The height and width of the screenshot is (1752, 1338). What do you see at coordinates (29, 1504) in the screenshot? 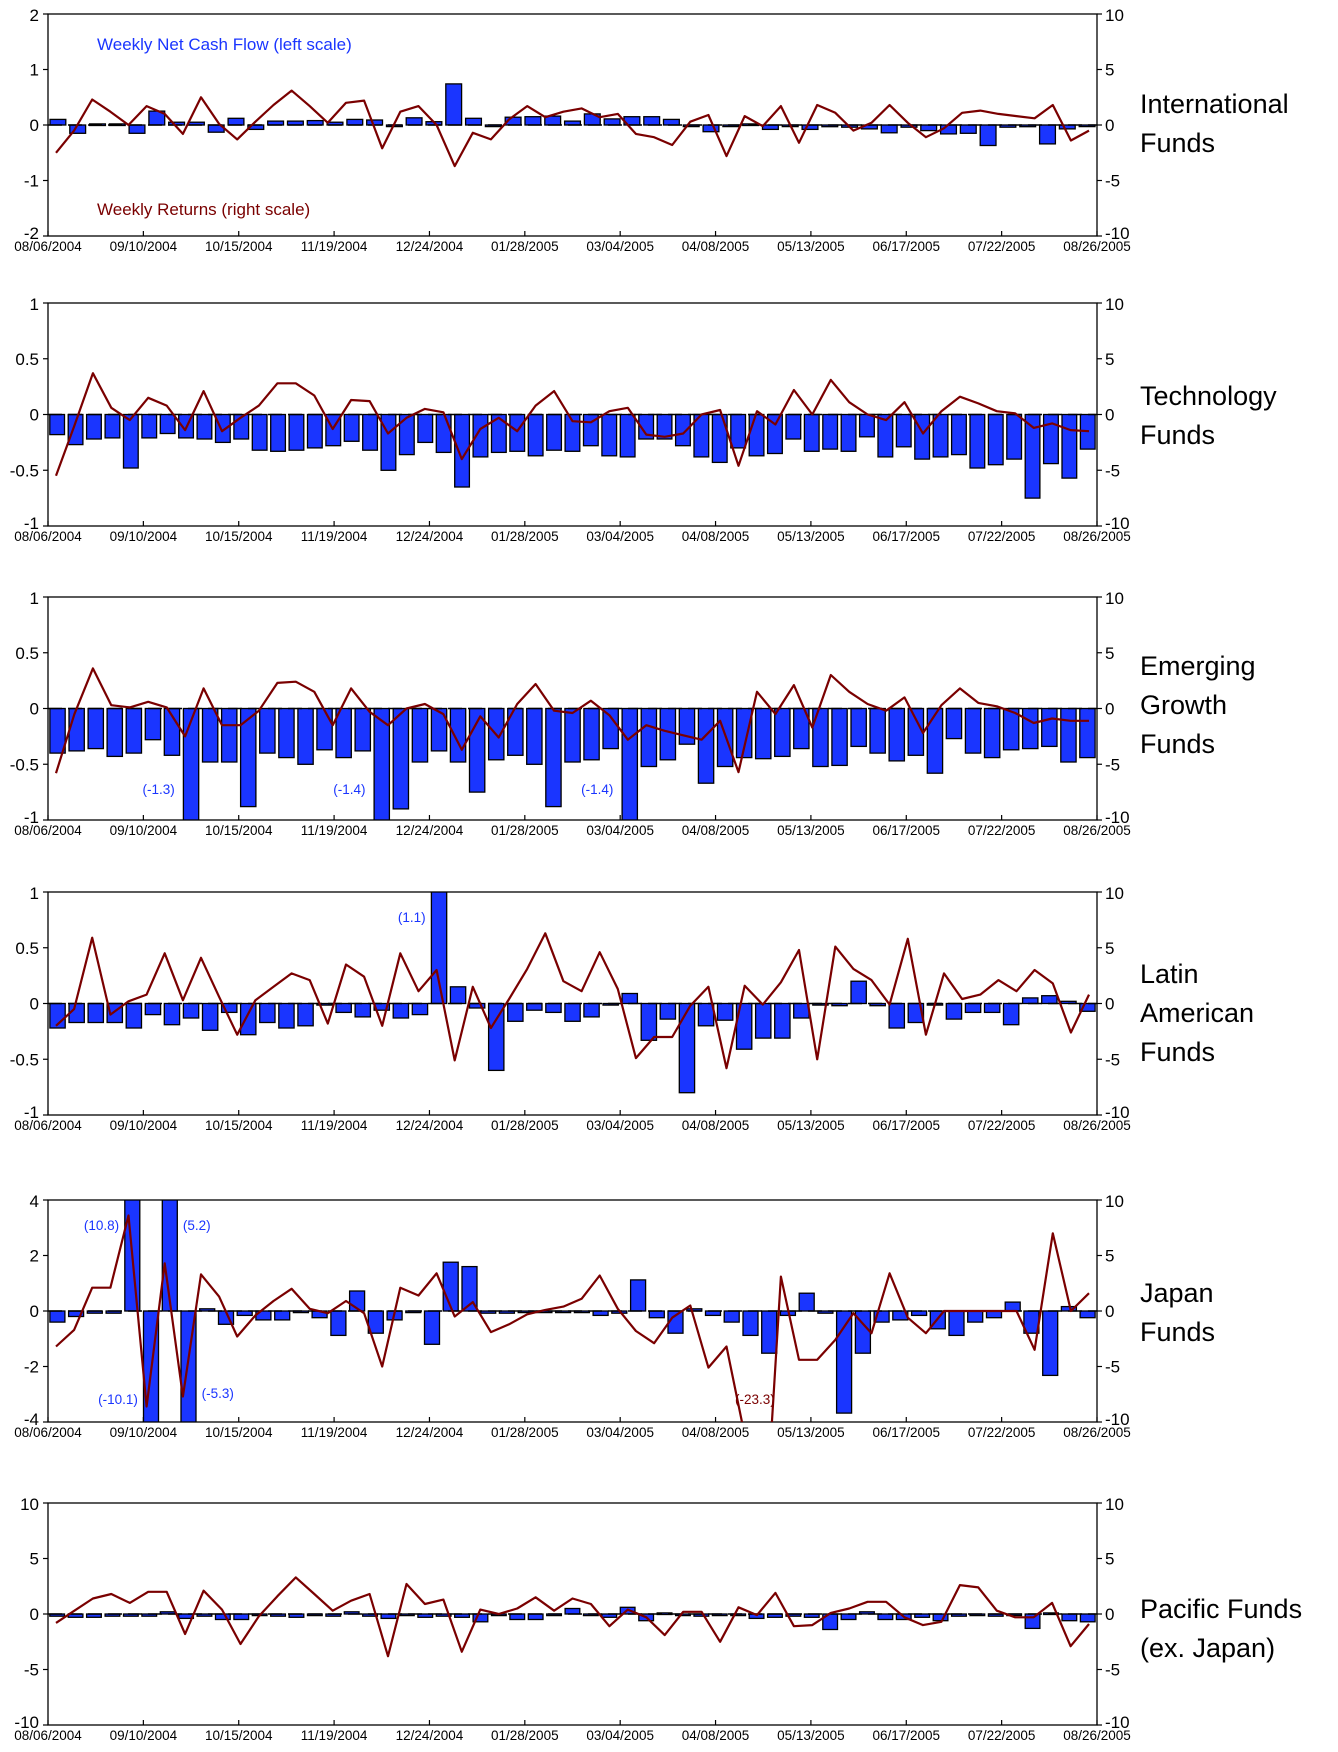
I see `left-axis-tick-label: 10` at bounding box center [29, 1504].